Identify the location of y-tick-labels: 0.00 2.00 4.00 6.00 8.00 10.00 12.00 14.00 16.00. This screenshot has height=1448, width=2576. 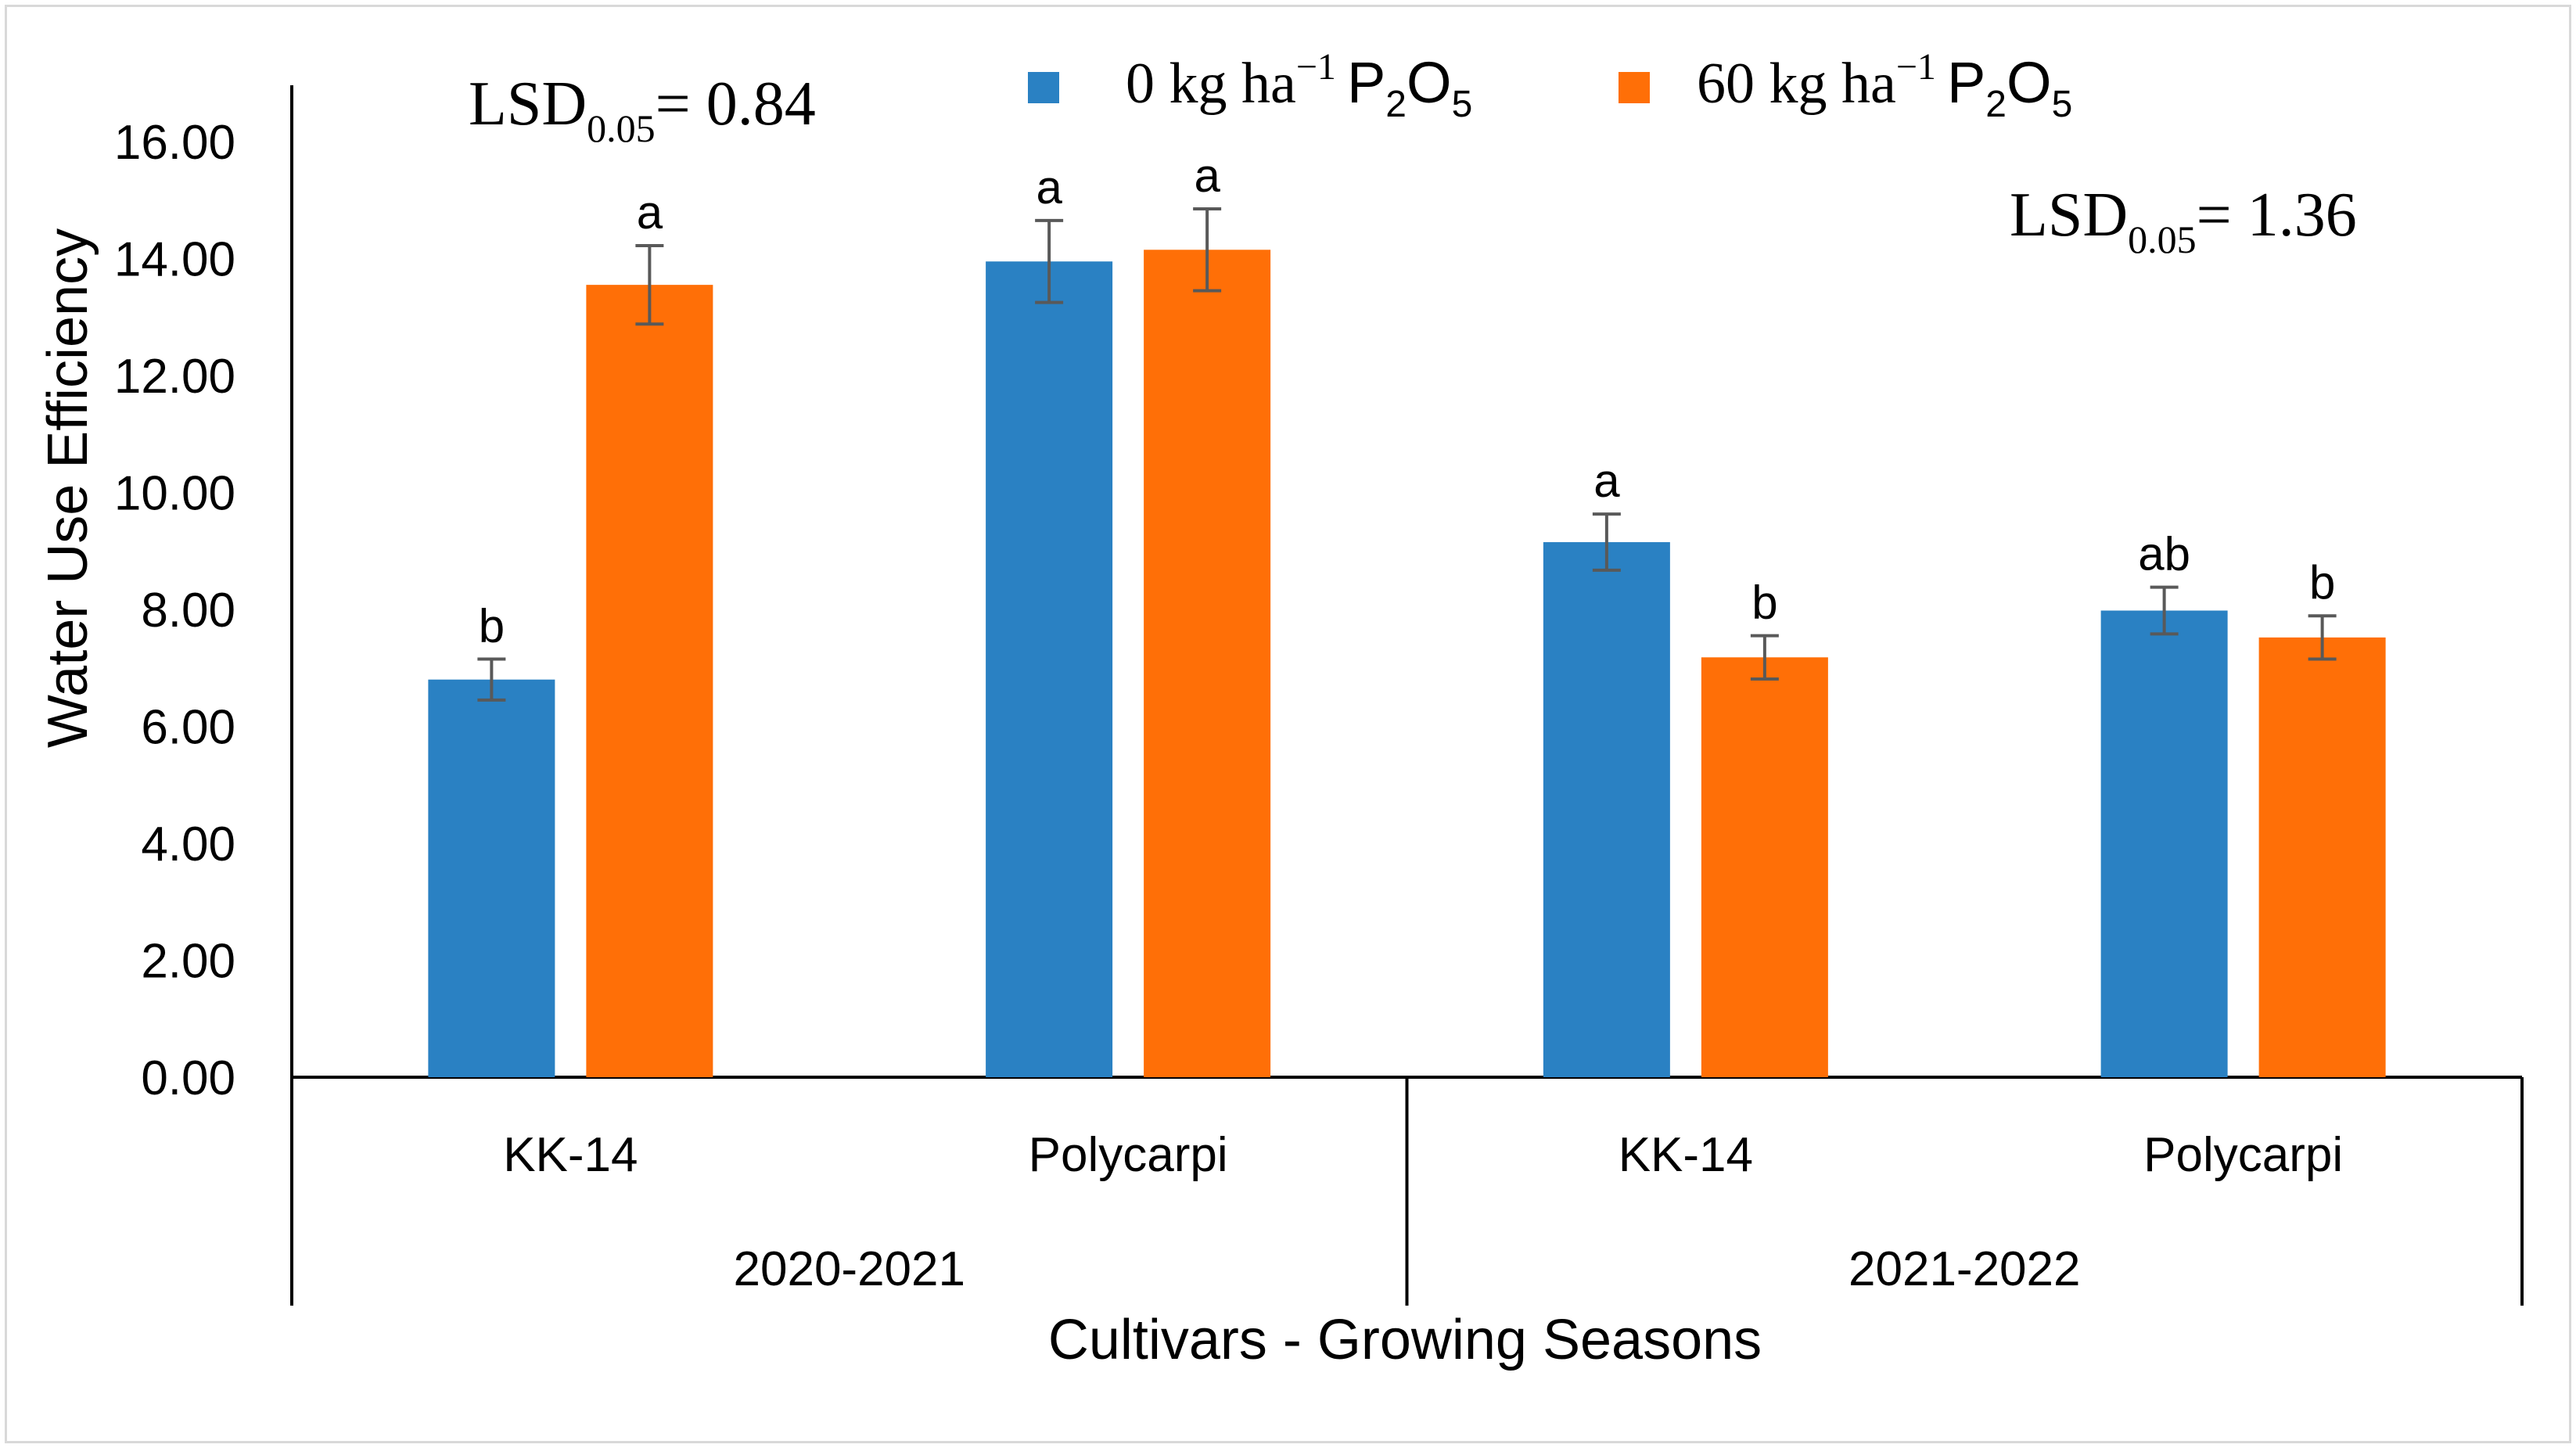
(175, 610).